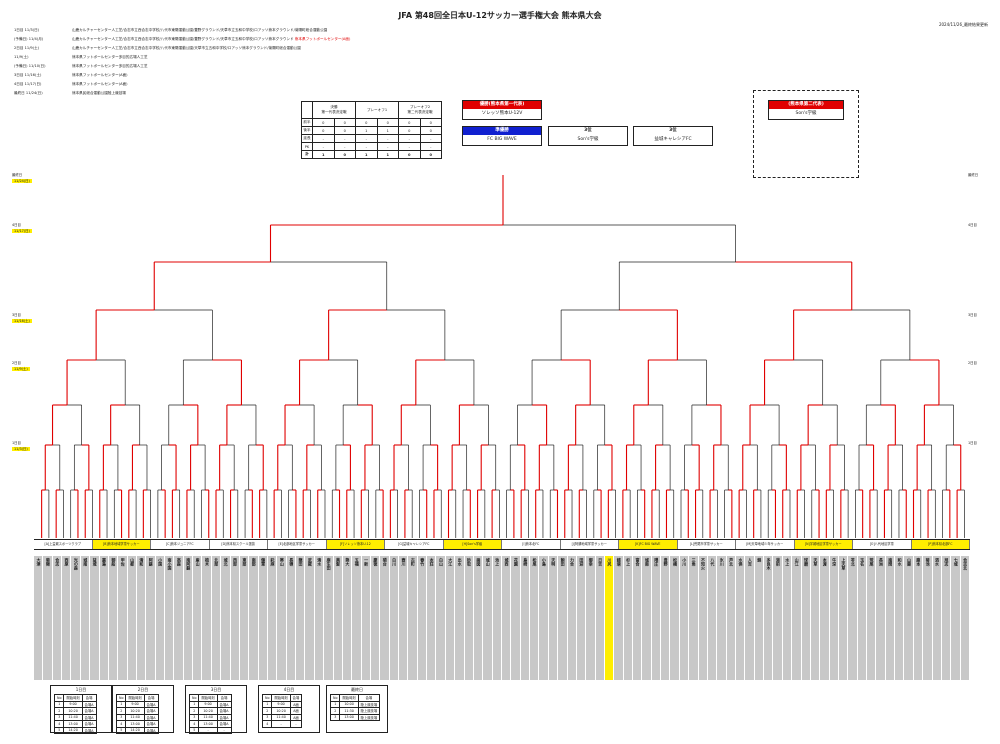 The width and height of the screenshot is (1000, 744). Describe the element at coordinates (104, 562) in the screenshot. I see `team-name: 嘉島` at that location.